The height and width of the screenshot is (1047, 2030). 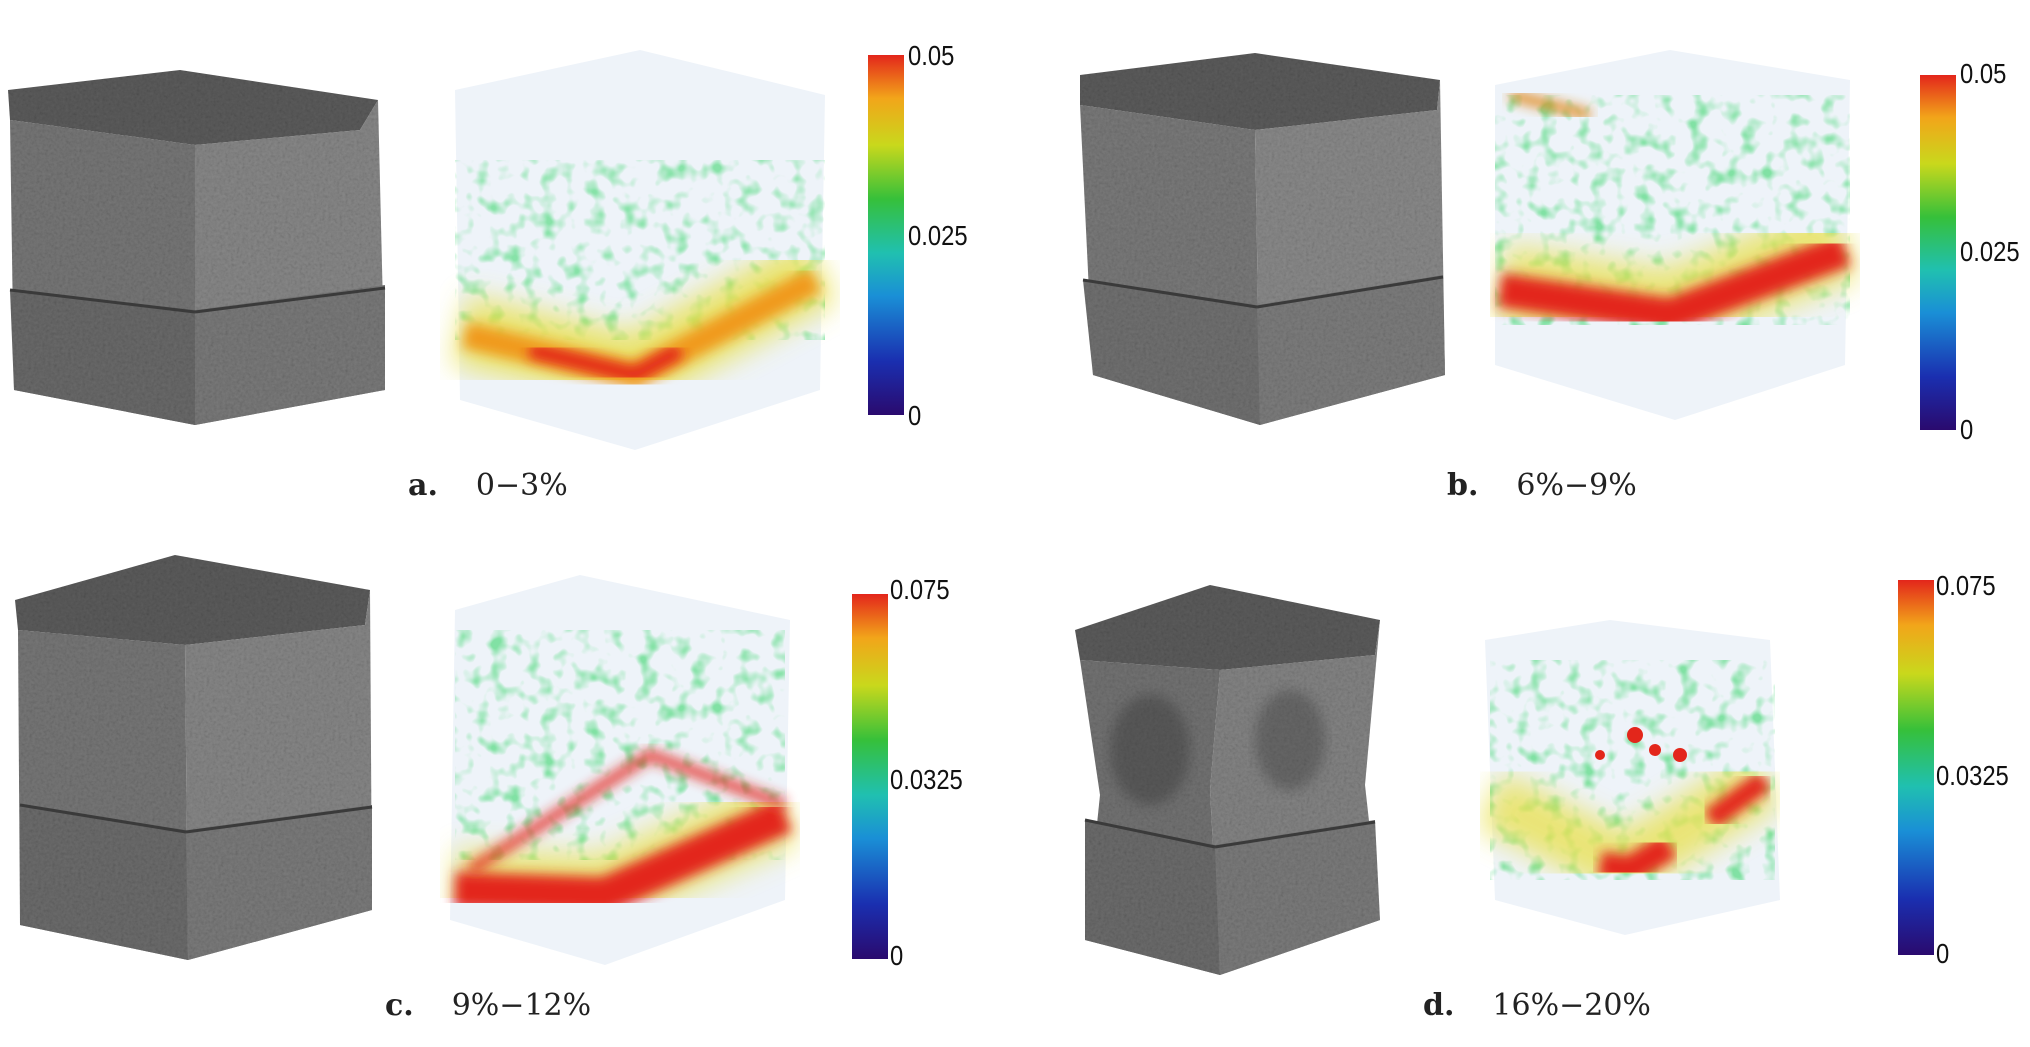 What do you see at coordinates (926, 779) in the screenshot?
I see `colorbar-c-mid: 0.0325` at bounding box center [926, 779].